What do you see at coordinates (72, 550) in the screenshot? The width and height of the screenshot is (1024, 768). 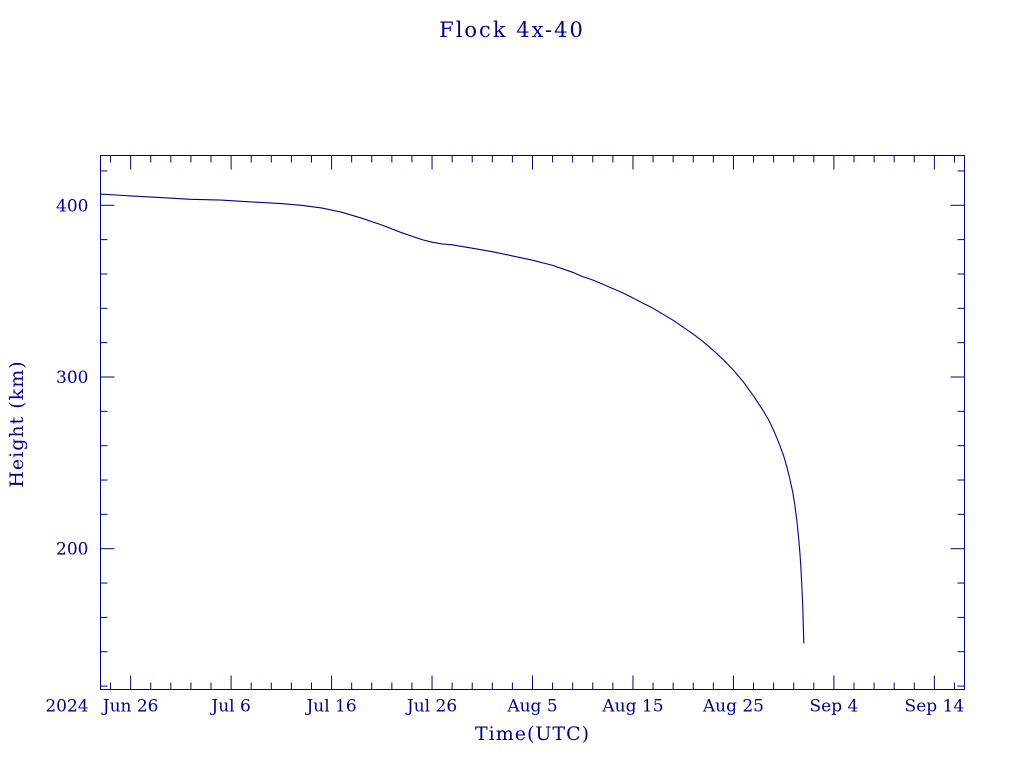 I see `y-tick-label: 200` at bounding box center [72, 550].